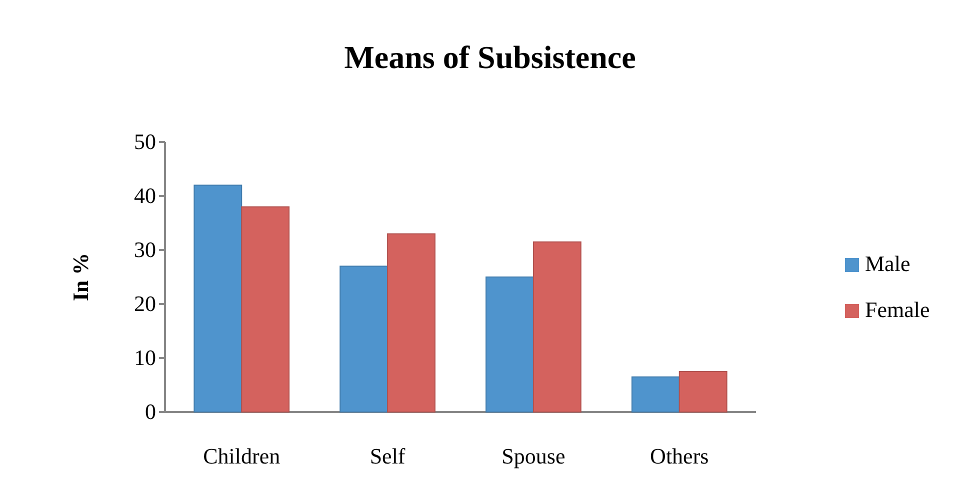 The height and width of the screenshot is (494, 956). Describe the element at coordinates (145, 249) in the screenshot. I see `y-tick-label: 30` at that location.